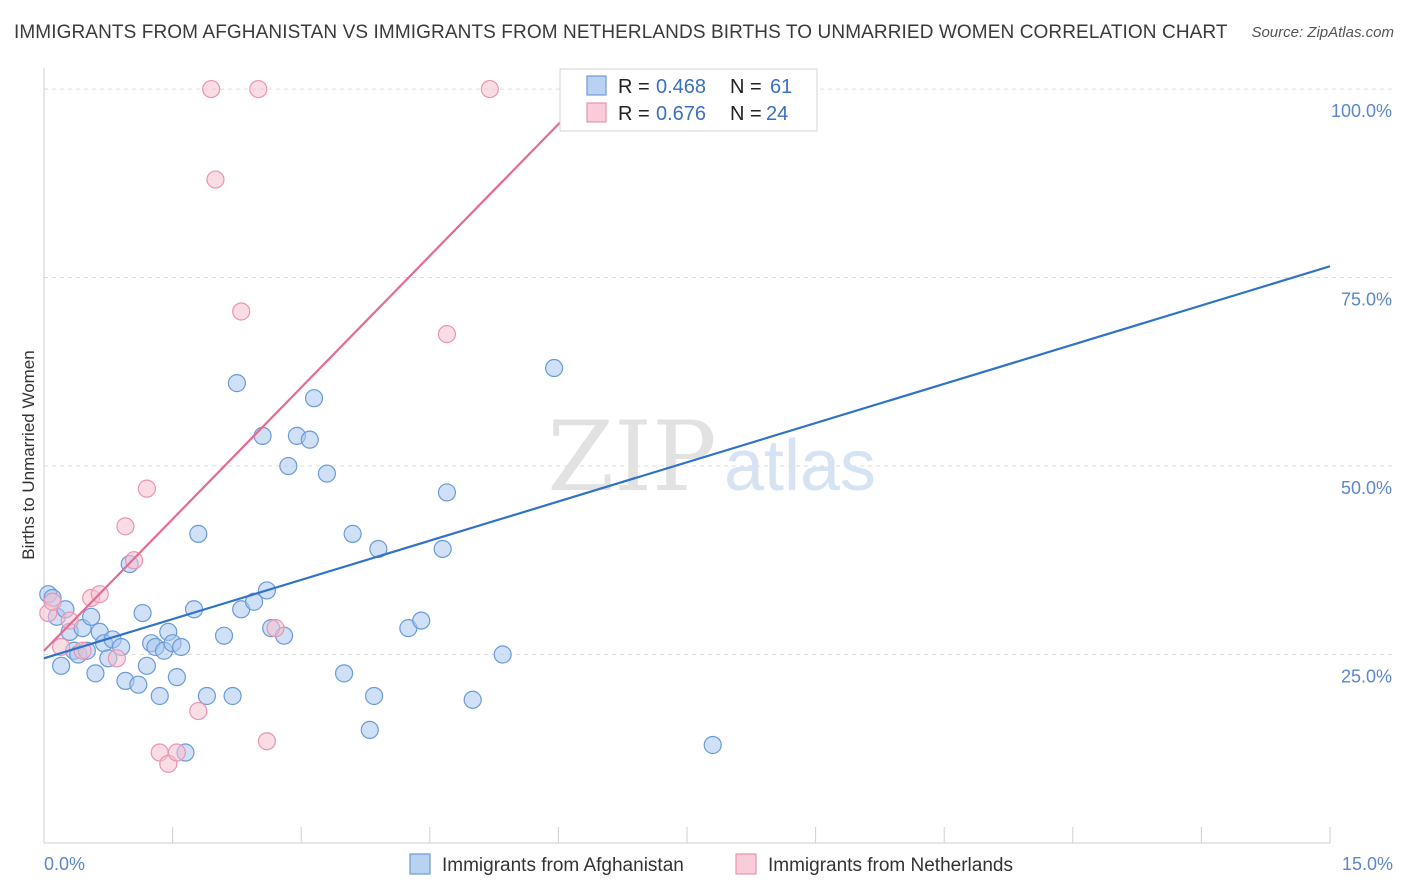 The width and height of the screenshot is (1406, 892). What do you see at coordinates (746, 864) in the screenshot?
I see `bottom-legend-swatch-netherlands` at bounding box center [746, 864].